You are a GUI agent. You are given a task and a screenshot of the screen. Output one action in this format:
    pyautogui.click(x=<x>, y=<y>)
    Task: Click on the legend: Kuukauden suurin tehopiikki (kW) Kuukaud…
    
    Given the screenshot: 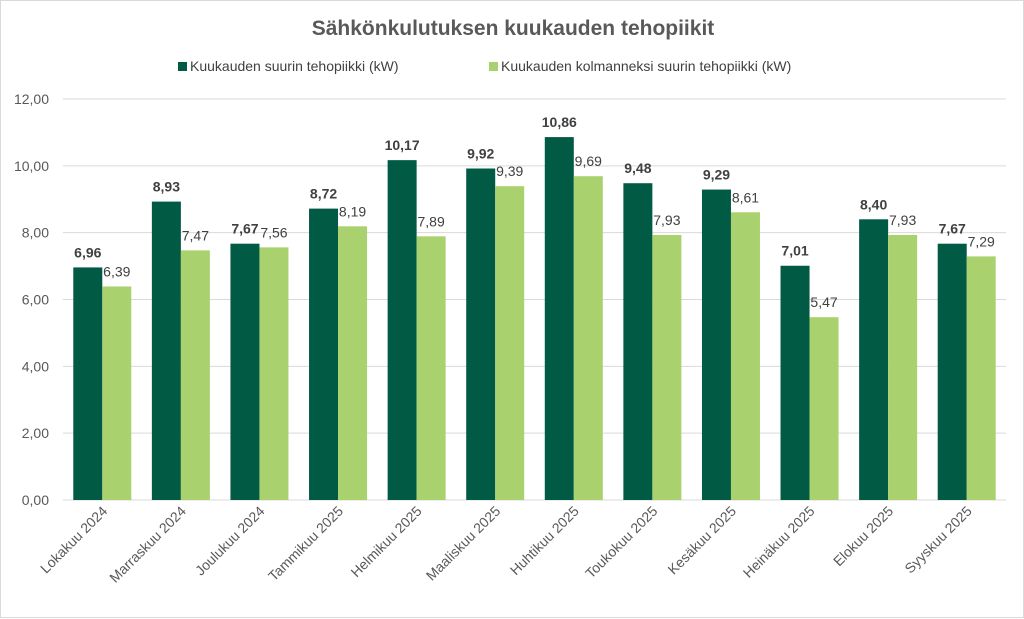 What is the action you would take?
    pyautogui.click(x=484, y=66)
    